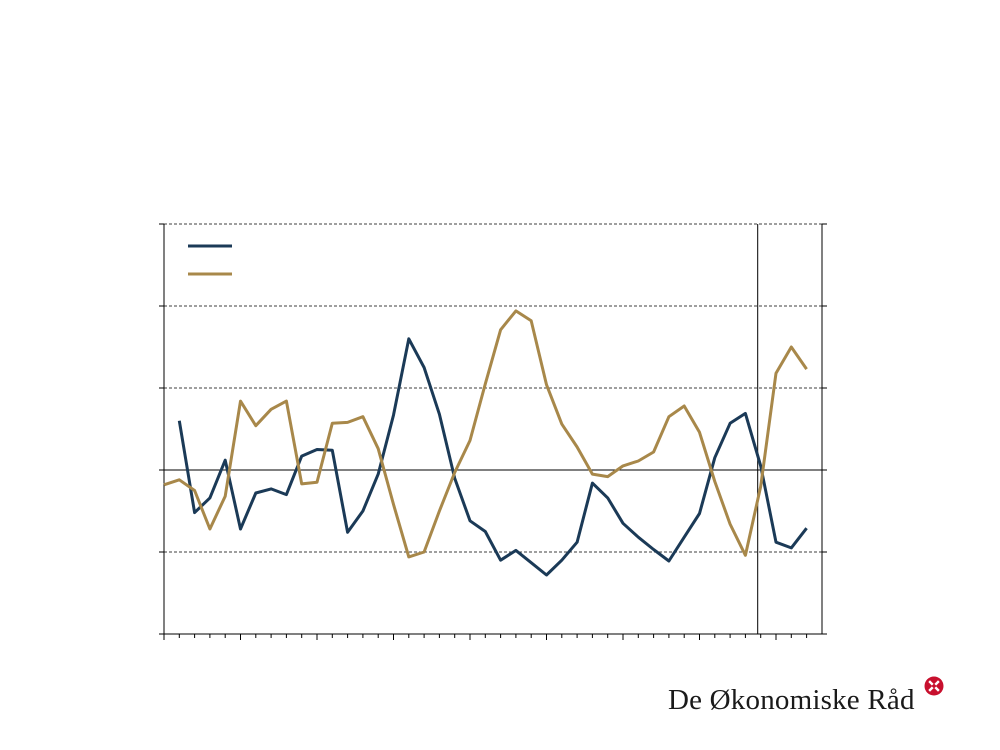  Describe the element at coordinates (210, 260) in the screenshot. I see `legend` at that location.